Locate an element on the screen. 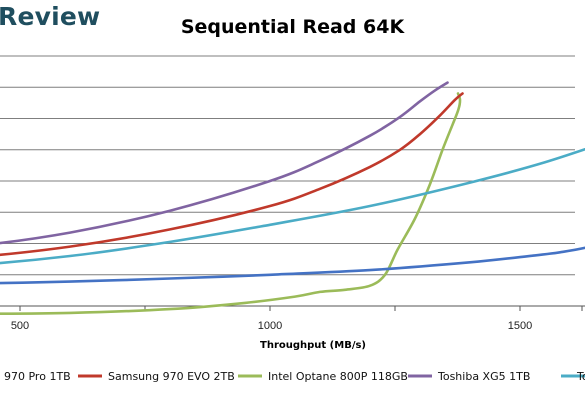 The height and width of the screenshot is (401, 585). legend-label: 970 Pro 1TB is located at coordinates (37, 376).